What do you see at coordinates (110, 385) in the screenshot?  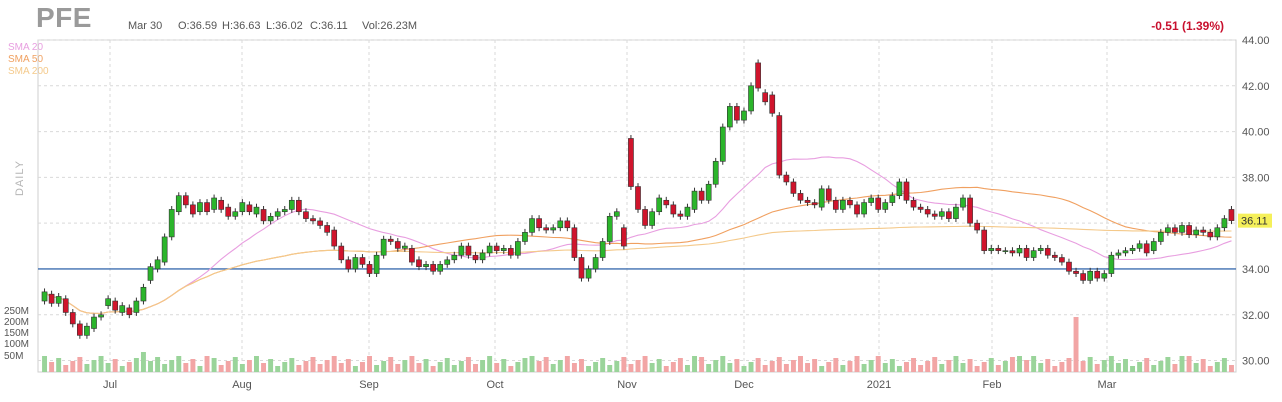 I see `x-tick-label: Jul` at bounding box center [110, 385].